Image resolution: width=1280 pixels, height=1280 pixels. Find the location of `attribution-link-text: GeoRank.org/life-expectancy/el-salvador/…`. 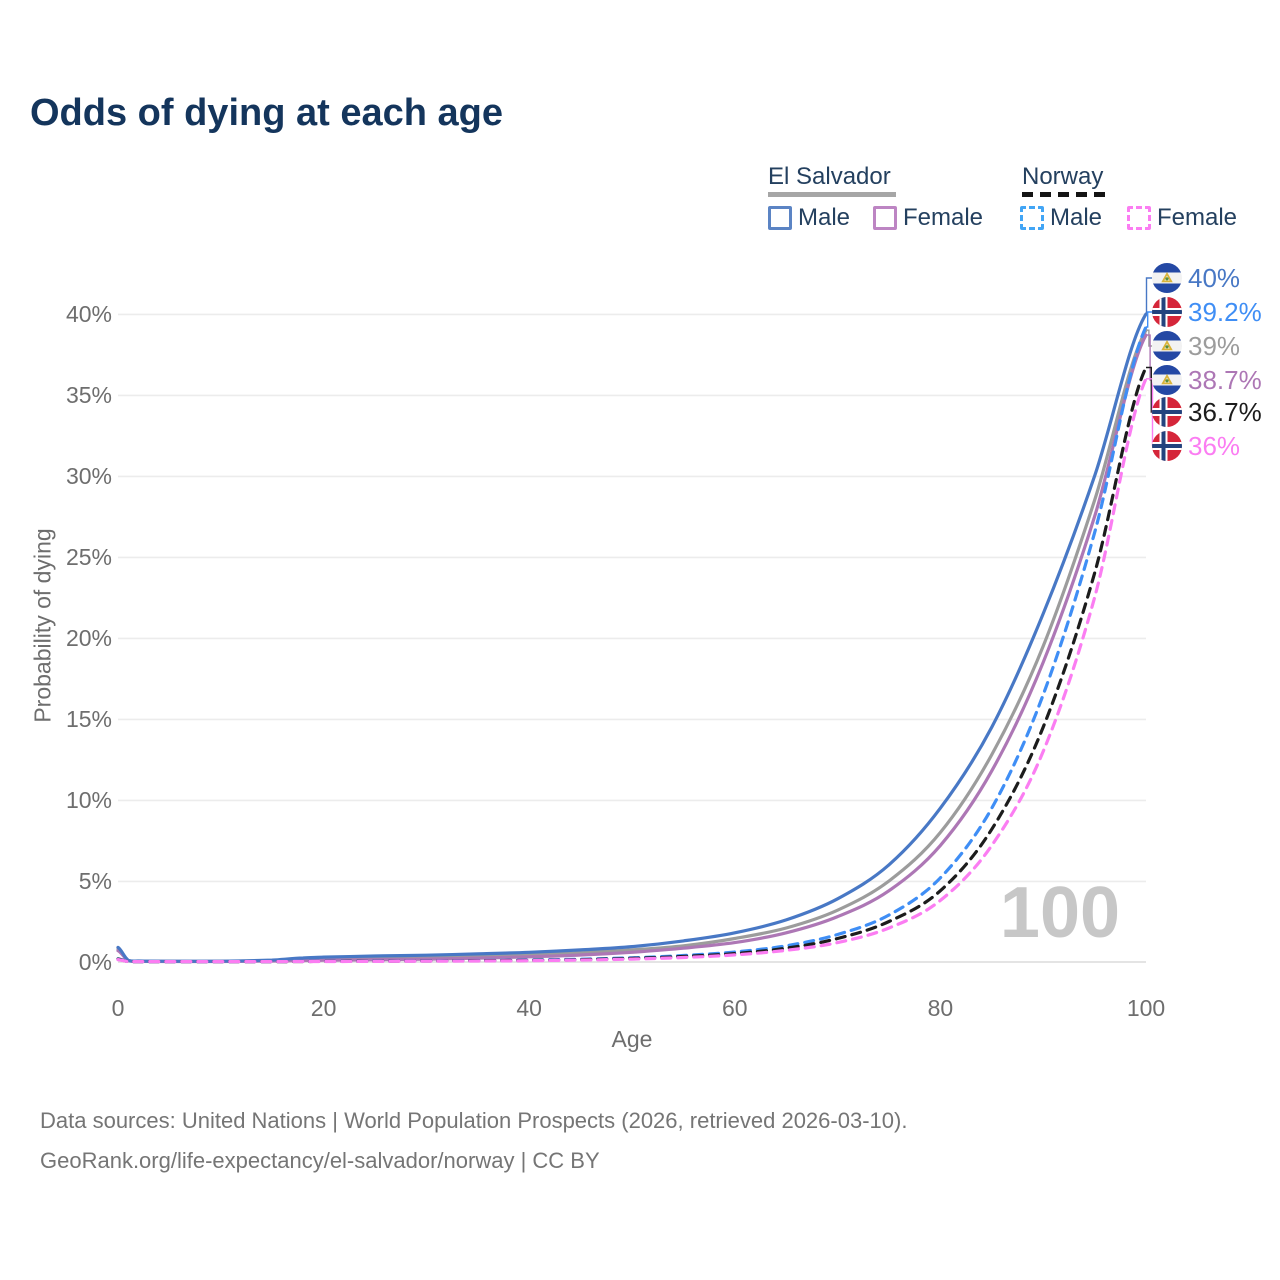

attribution-link-text: GeoRank.org/life-expectancy/el-salvador/… is located at coordinates (320, 1160).